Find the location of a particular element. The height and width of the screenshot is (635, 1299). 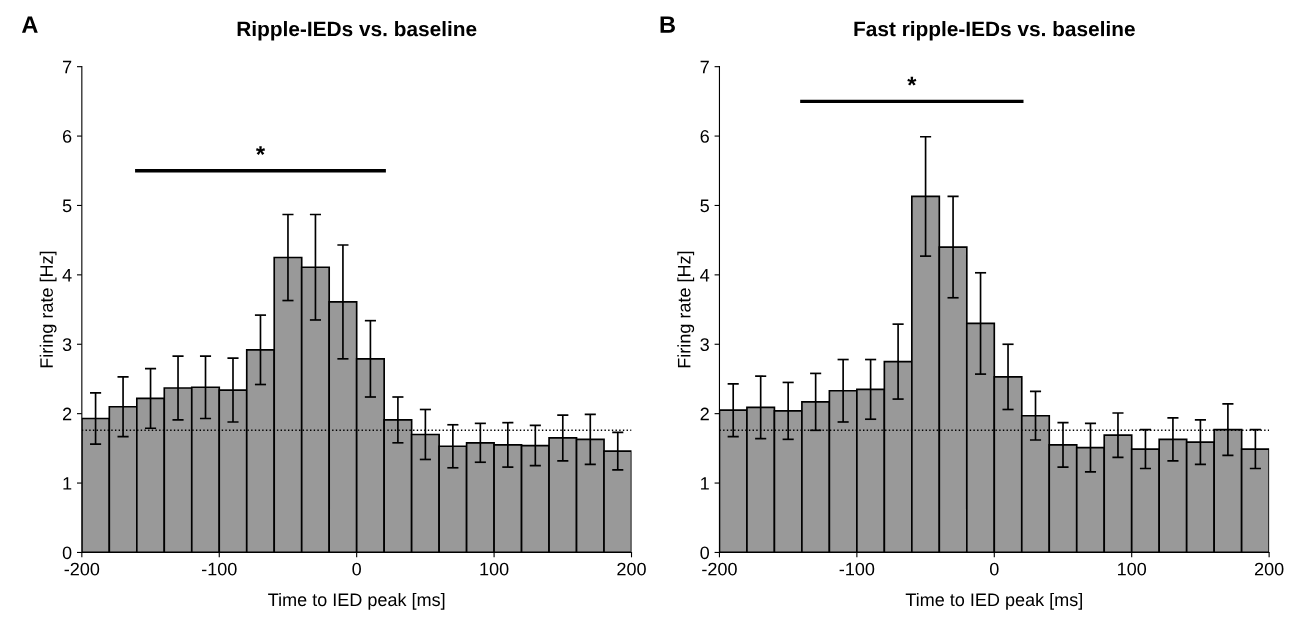

text: A is located at coordinates (29, 24).